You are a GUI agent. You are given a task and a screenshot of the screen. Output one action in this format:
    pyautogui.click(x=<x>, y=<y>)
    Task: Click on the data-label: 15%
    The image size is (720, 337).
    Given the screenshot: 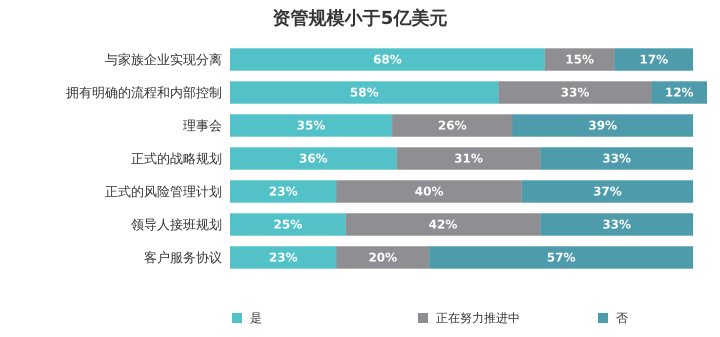 What is the action you would take?
    pyautogui.click(x=579, y=59)
    